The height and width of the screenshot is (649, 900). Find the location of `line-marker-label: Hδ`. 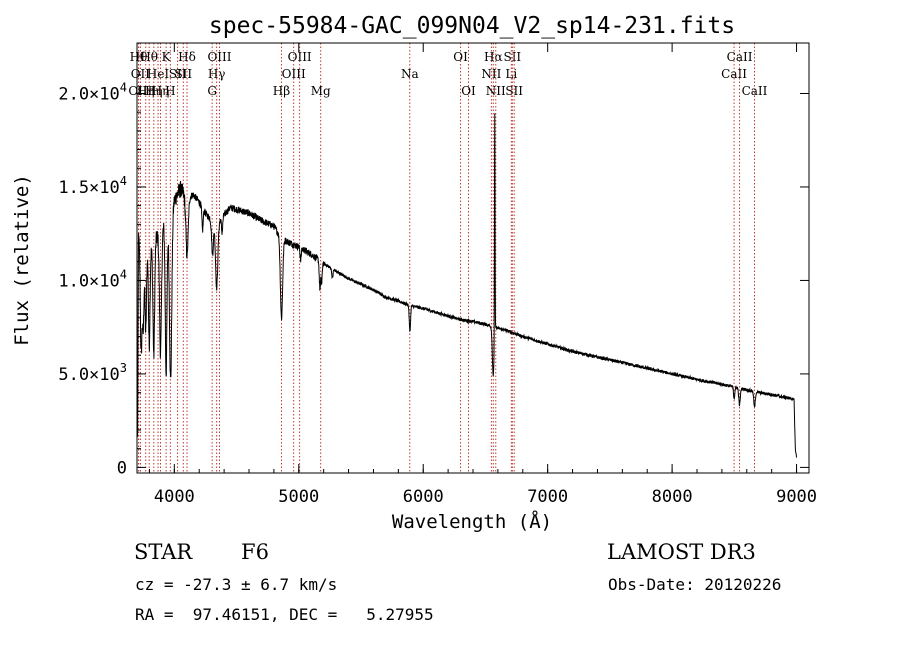

line-marker-label: Hδ is located at coordinates (187, 57).